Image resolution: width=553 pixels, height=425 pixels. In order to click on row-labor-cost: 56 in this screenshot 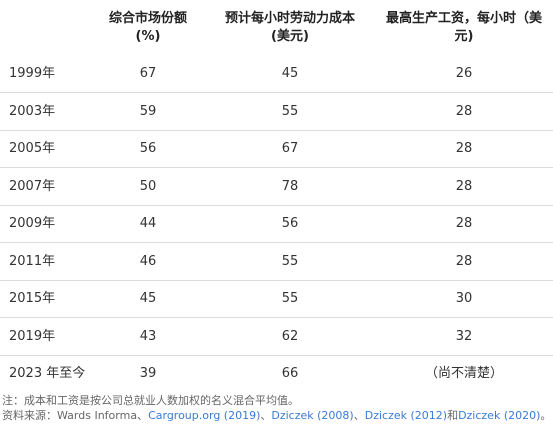, I will do `click(290, 223)`.